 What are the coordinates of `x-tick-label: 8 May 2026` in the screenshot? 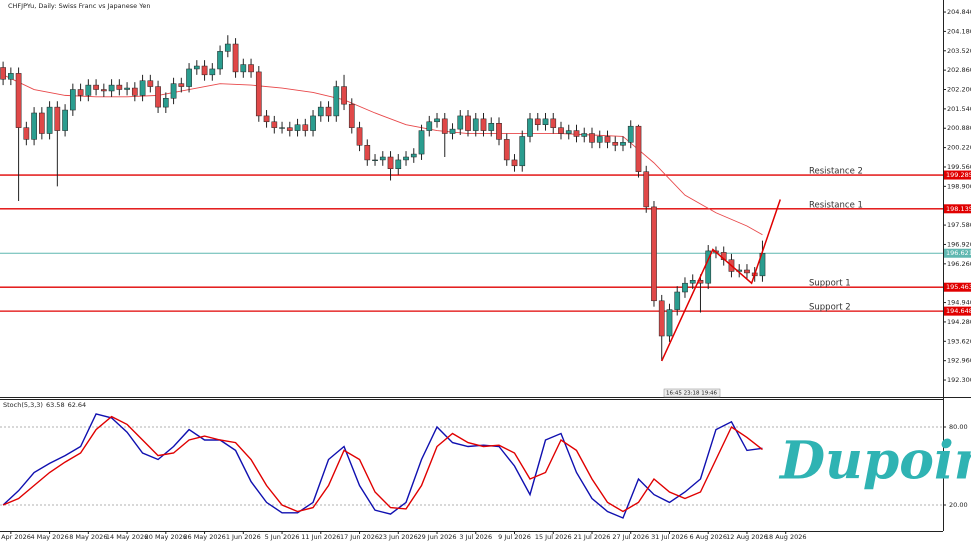 It's located at (88, 537).